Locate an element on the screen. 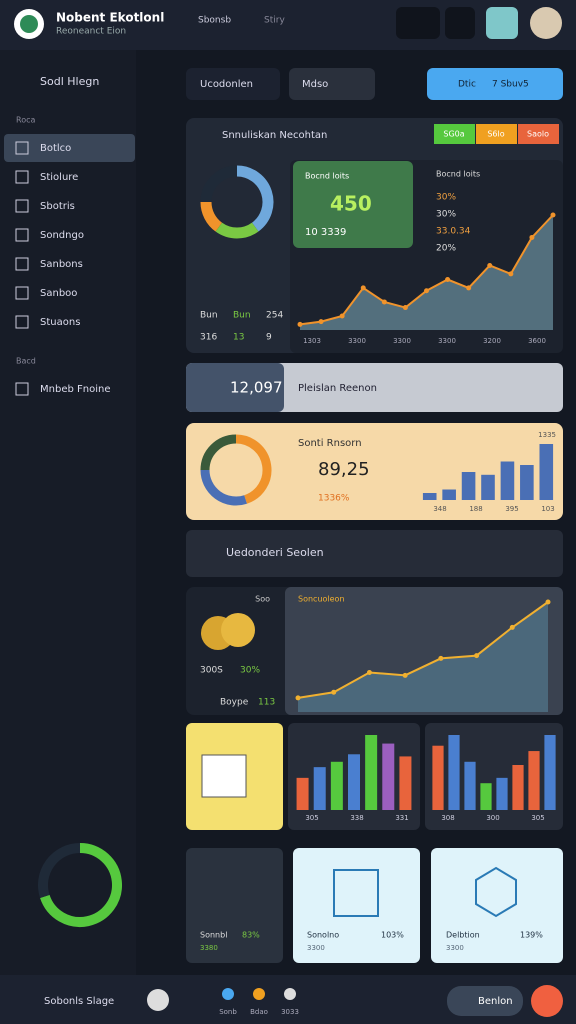 This screenshot has height=1024, width=576. action-button is located at coordinates (495, 84).